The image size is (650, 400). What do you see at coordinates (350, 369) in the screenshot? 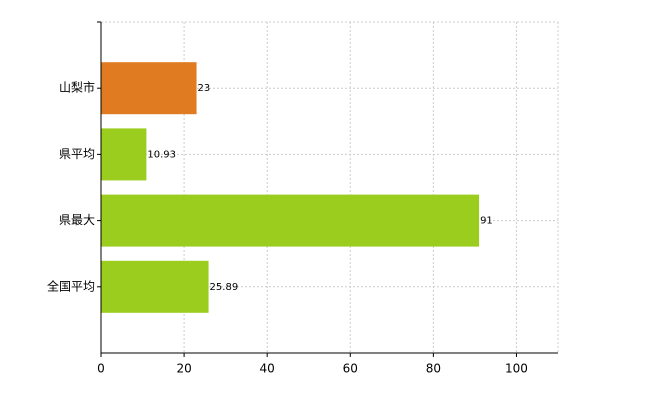
I see `x-tick-label: 60` at bounding box center [350, 369].